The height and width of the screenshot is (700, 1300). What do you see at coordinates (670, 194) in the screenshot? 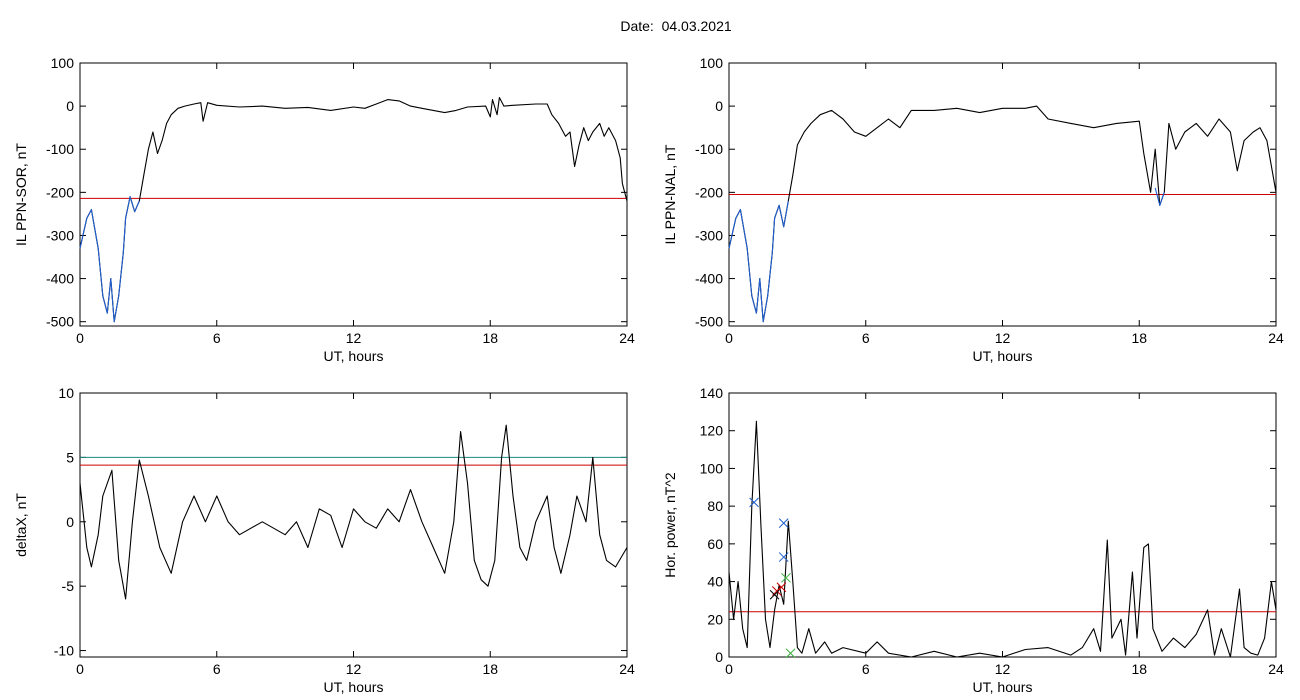
I see `y-axis-label: IL PPN-NAL, nT` at bounding box center [670, 194].